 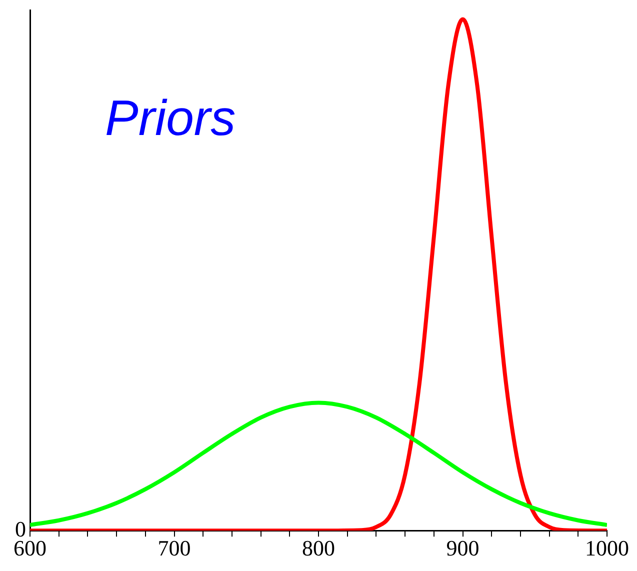 What do you see at coordinates (463, 548) in the screenshot?
I see `x-tick-label: 900` at bounding box center [463, 548].